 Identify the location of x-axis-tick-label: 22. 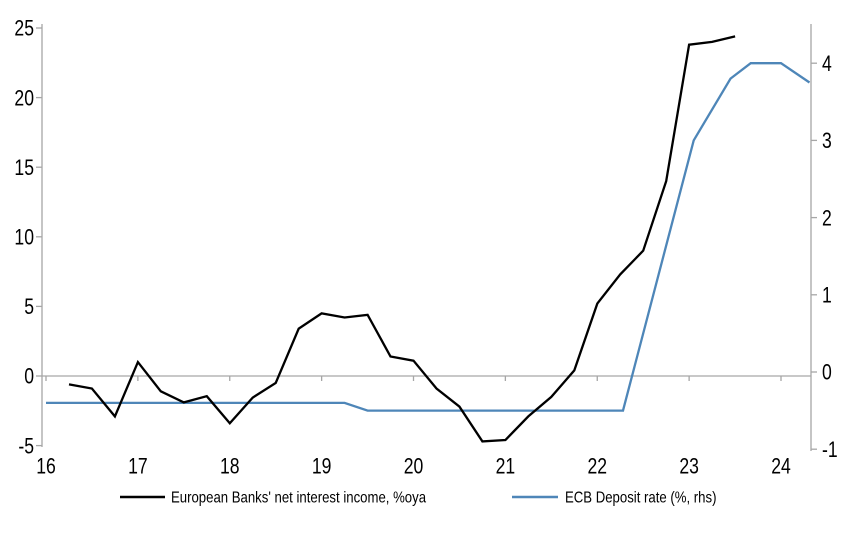
(597, 467).